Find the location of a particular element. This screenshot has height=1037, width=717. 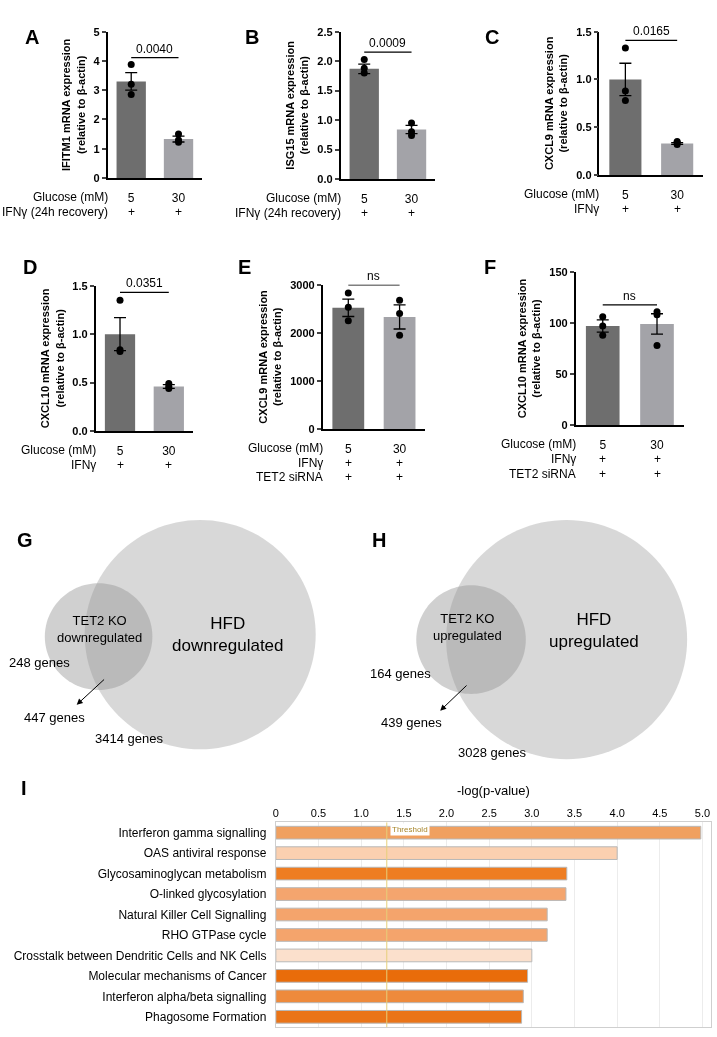

y-axis-title: CXCL9 mRNA expression (relative to β-actin) is located at coordinates (556, 103).